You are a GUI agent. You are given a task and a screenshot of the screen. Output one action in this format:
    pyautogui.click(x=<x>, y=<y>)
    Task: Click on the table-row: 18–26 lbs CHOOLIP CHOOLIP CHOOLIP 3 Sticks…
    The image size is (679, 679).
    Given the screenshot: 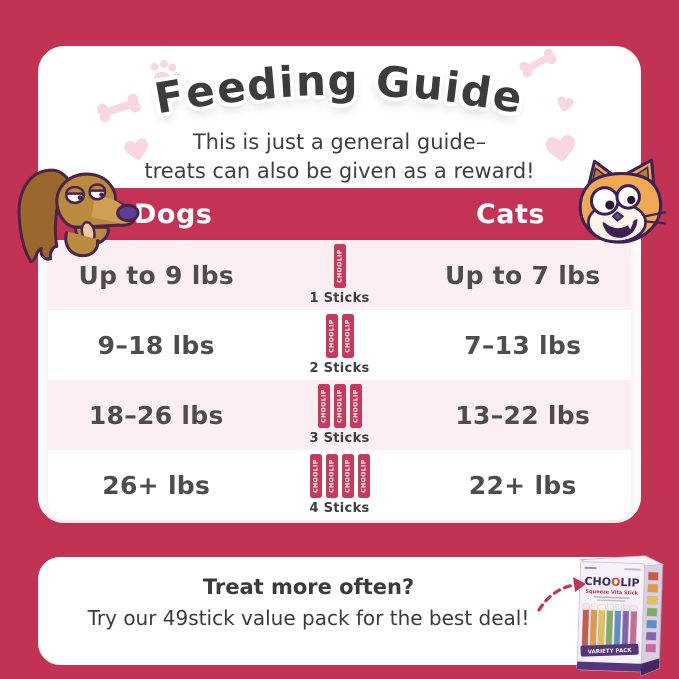 What is the action you would take?
    pyautogui.click(x=339, y=415)
    